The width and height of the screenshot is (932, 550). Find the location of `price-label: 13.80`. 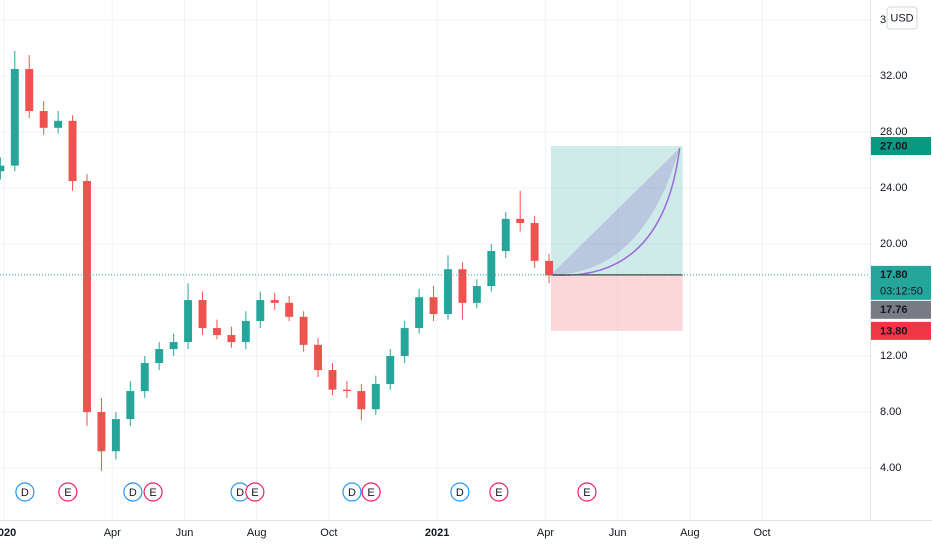

price-label: 13.80 is located at coordinates (894, 331).